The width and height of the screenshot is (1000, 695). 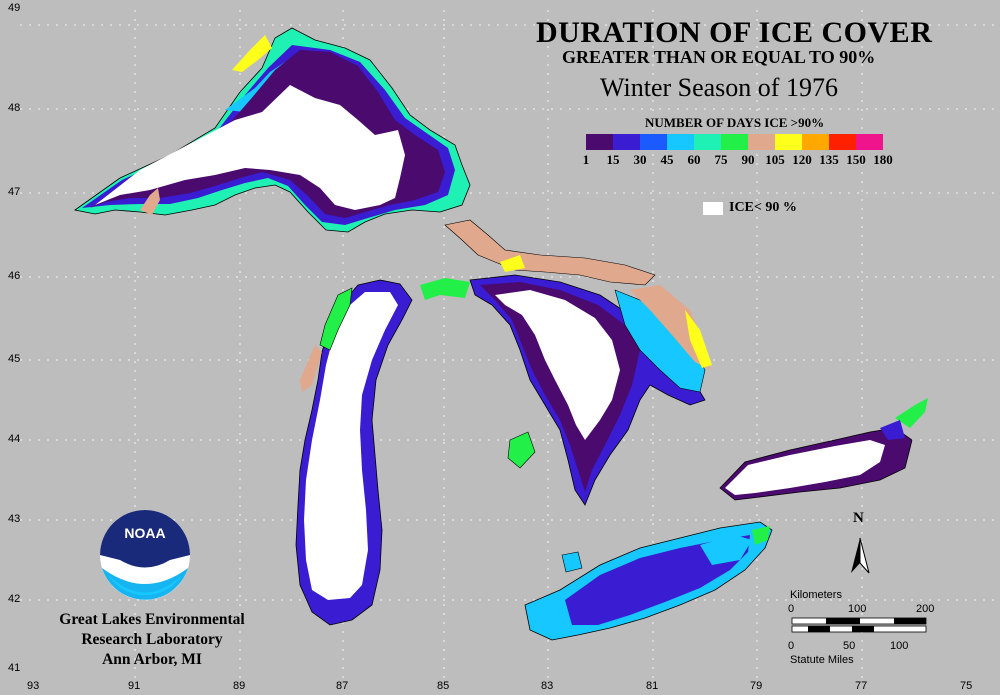 What do you see at coordinates (550, 252) in the screenshot?
I see `north-channel` at bounding box center [550, 252].